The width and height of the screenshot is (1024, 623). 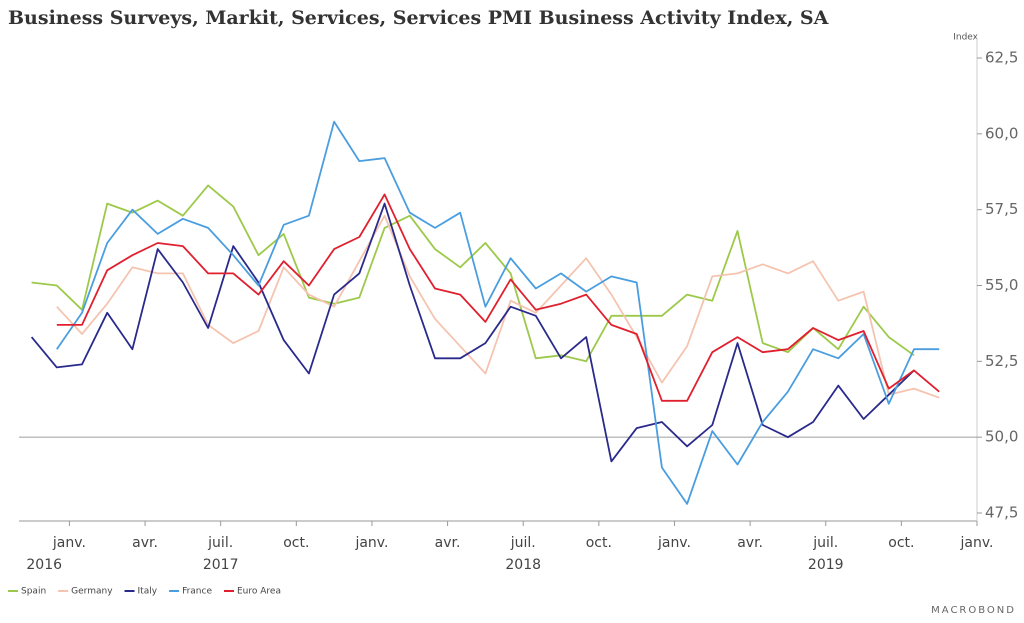 I want to click on legend-label: Italy, so click(x=148, y=592).